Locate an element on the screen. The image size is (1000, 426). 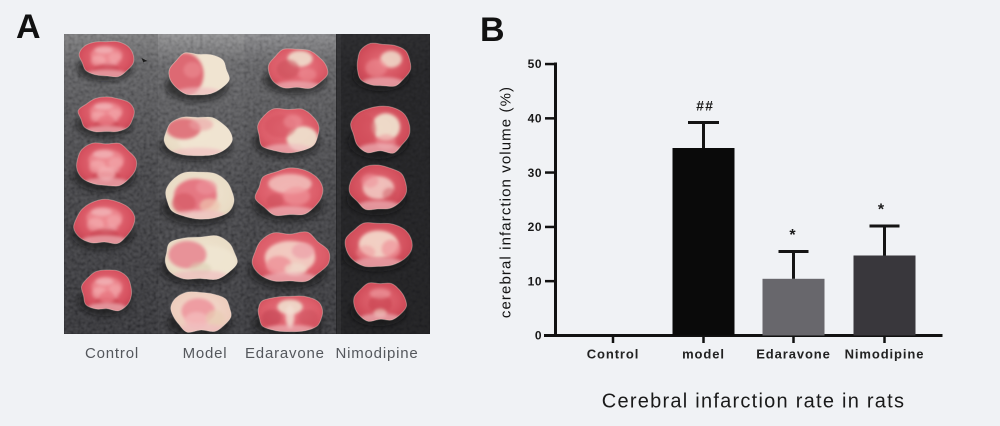
svg-text: 40 is located at coordinates (535, 119).